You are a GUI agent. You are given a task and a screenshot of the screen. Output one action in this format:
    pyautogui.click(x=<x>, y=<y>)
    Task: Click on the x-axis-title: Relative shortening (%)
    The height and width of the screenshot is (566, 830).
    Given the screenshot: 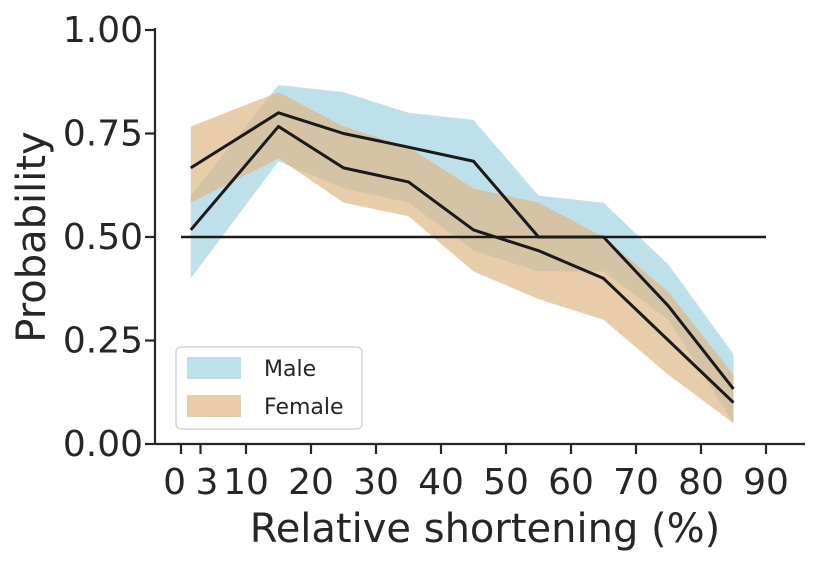 What is the action you would take?
    pyautogui.click(x=485, y=529)
    